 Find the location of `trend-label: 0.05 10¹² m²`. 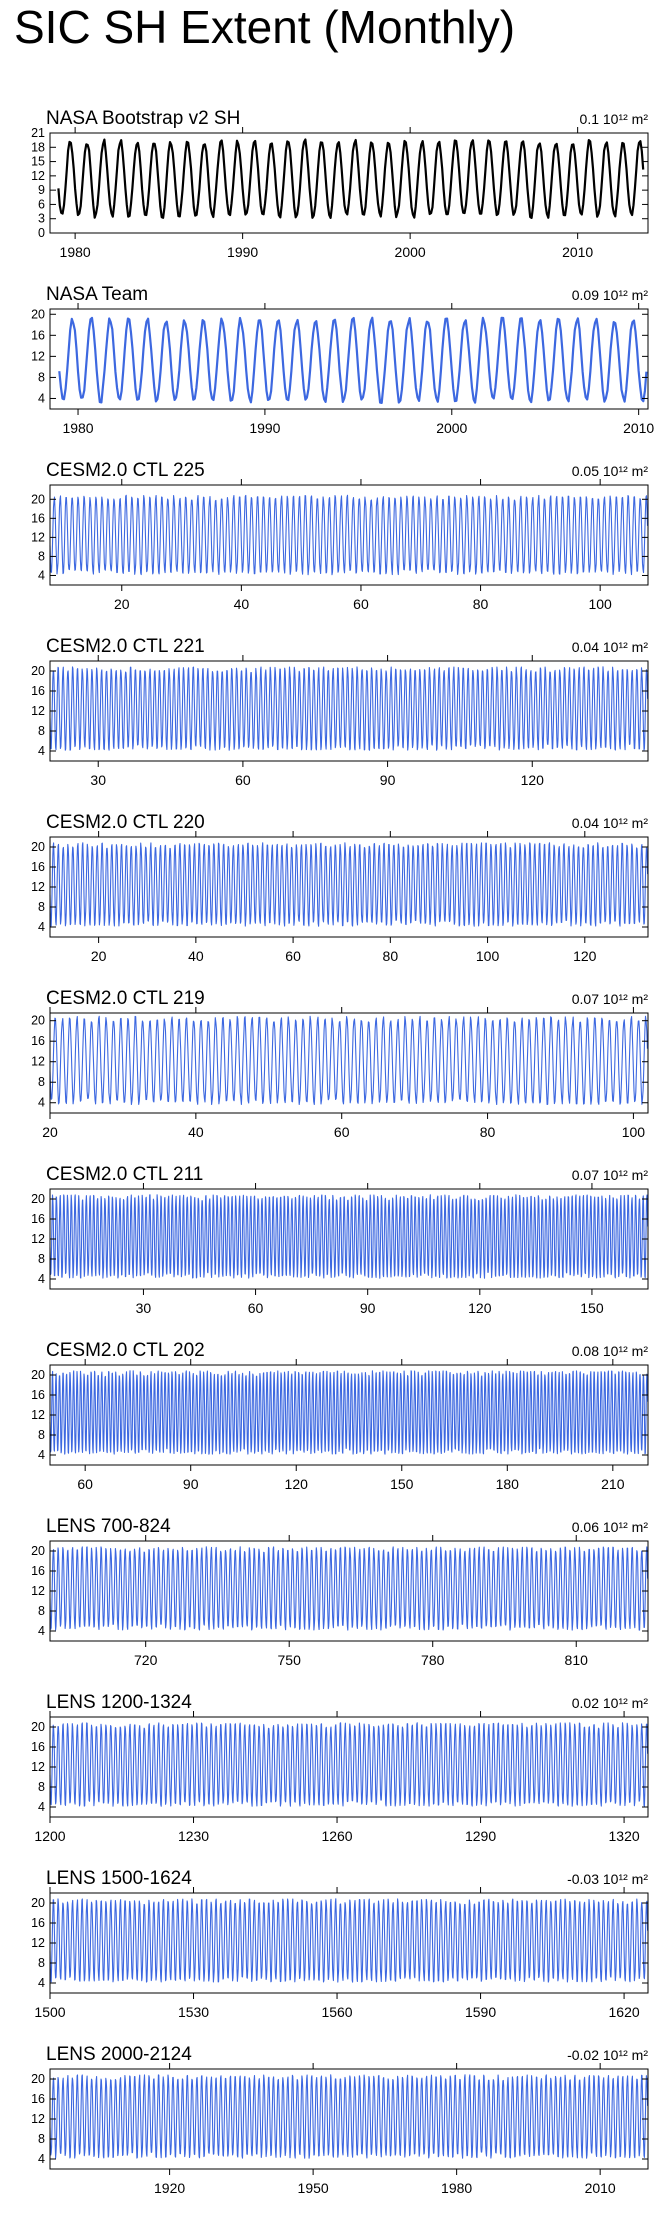

trend-label: 0.05 10¹² m² is located at coordinates (610, 471).